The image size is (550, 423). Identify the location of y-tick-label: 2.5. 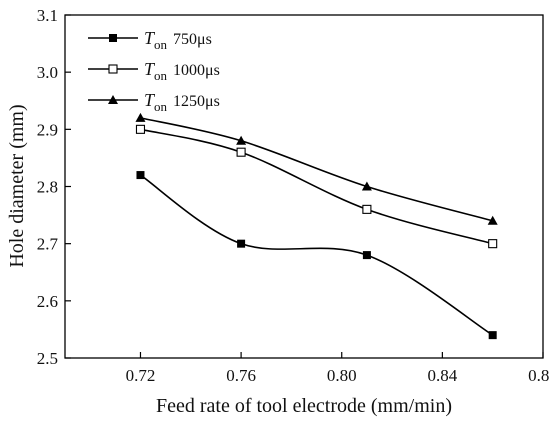
(47, 358).